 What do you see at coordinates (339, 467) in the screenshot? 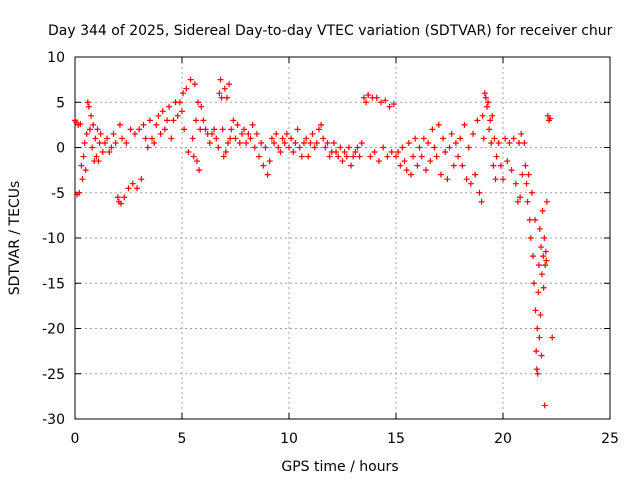
I see `x-axis-label: GPS time / hours` at bounding box center [339, 467].